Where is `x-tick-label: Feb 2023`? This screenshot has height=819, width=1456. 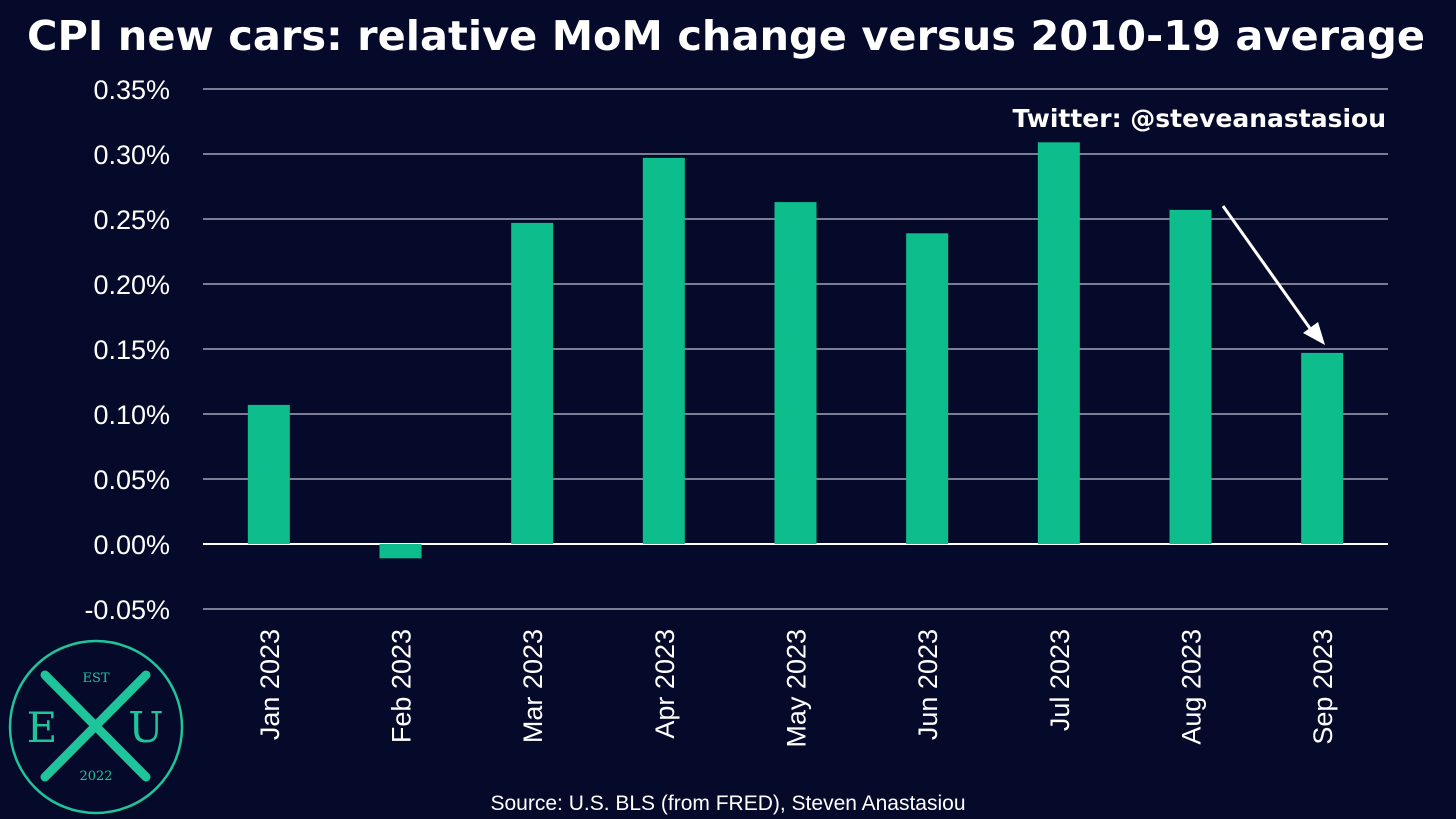 x-tick-label: Feb 2023 is located at coordinates (402, 686).